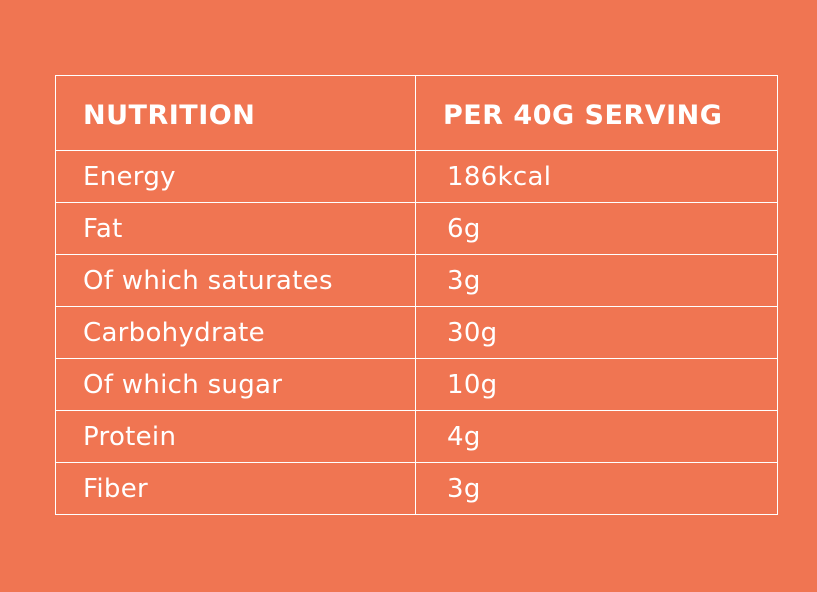 This screenshot has height=592, width=817. What do you see at coordinates (235, 332) in the screenshot?
I see `nutrient-name: Carbohydrate` at bounding box center [235, 332].